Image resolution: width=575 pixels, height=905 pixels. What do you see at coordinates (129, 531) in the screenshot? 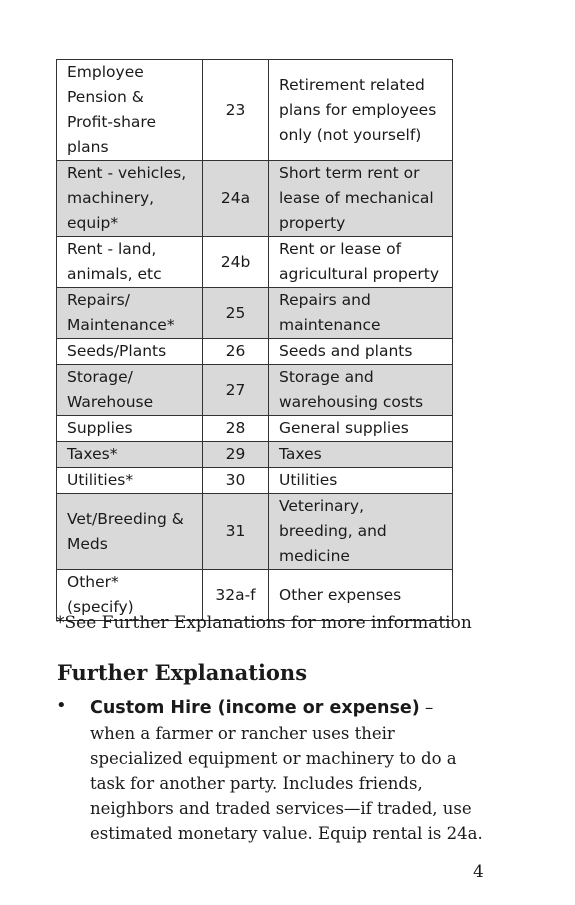
I see `category-cell: Vet/Breeding & Meds` at bounding box center [129, 531].